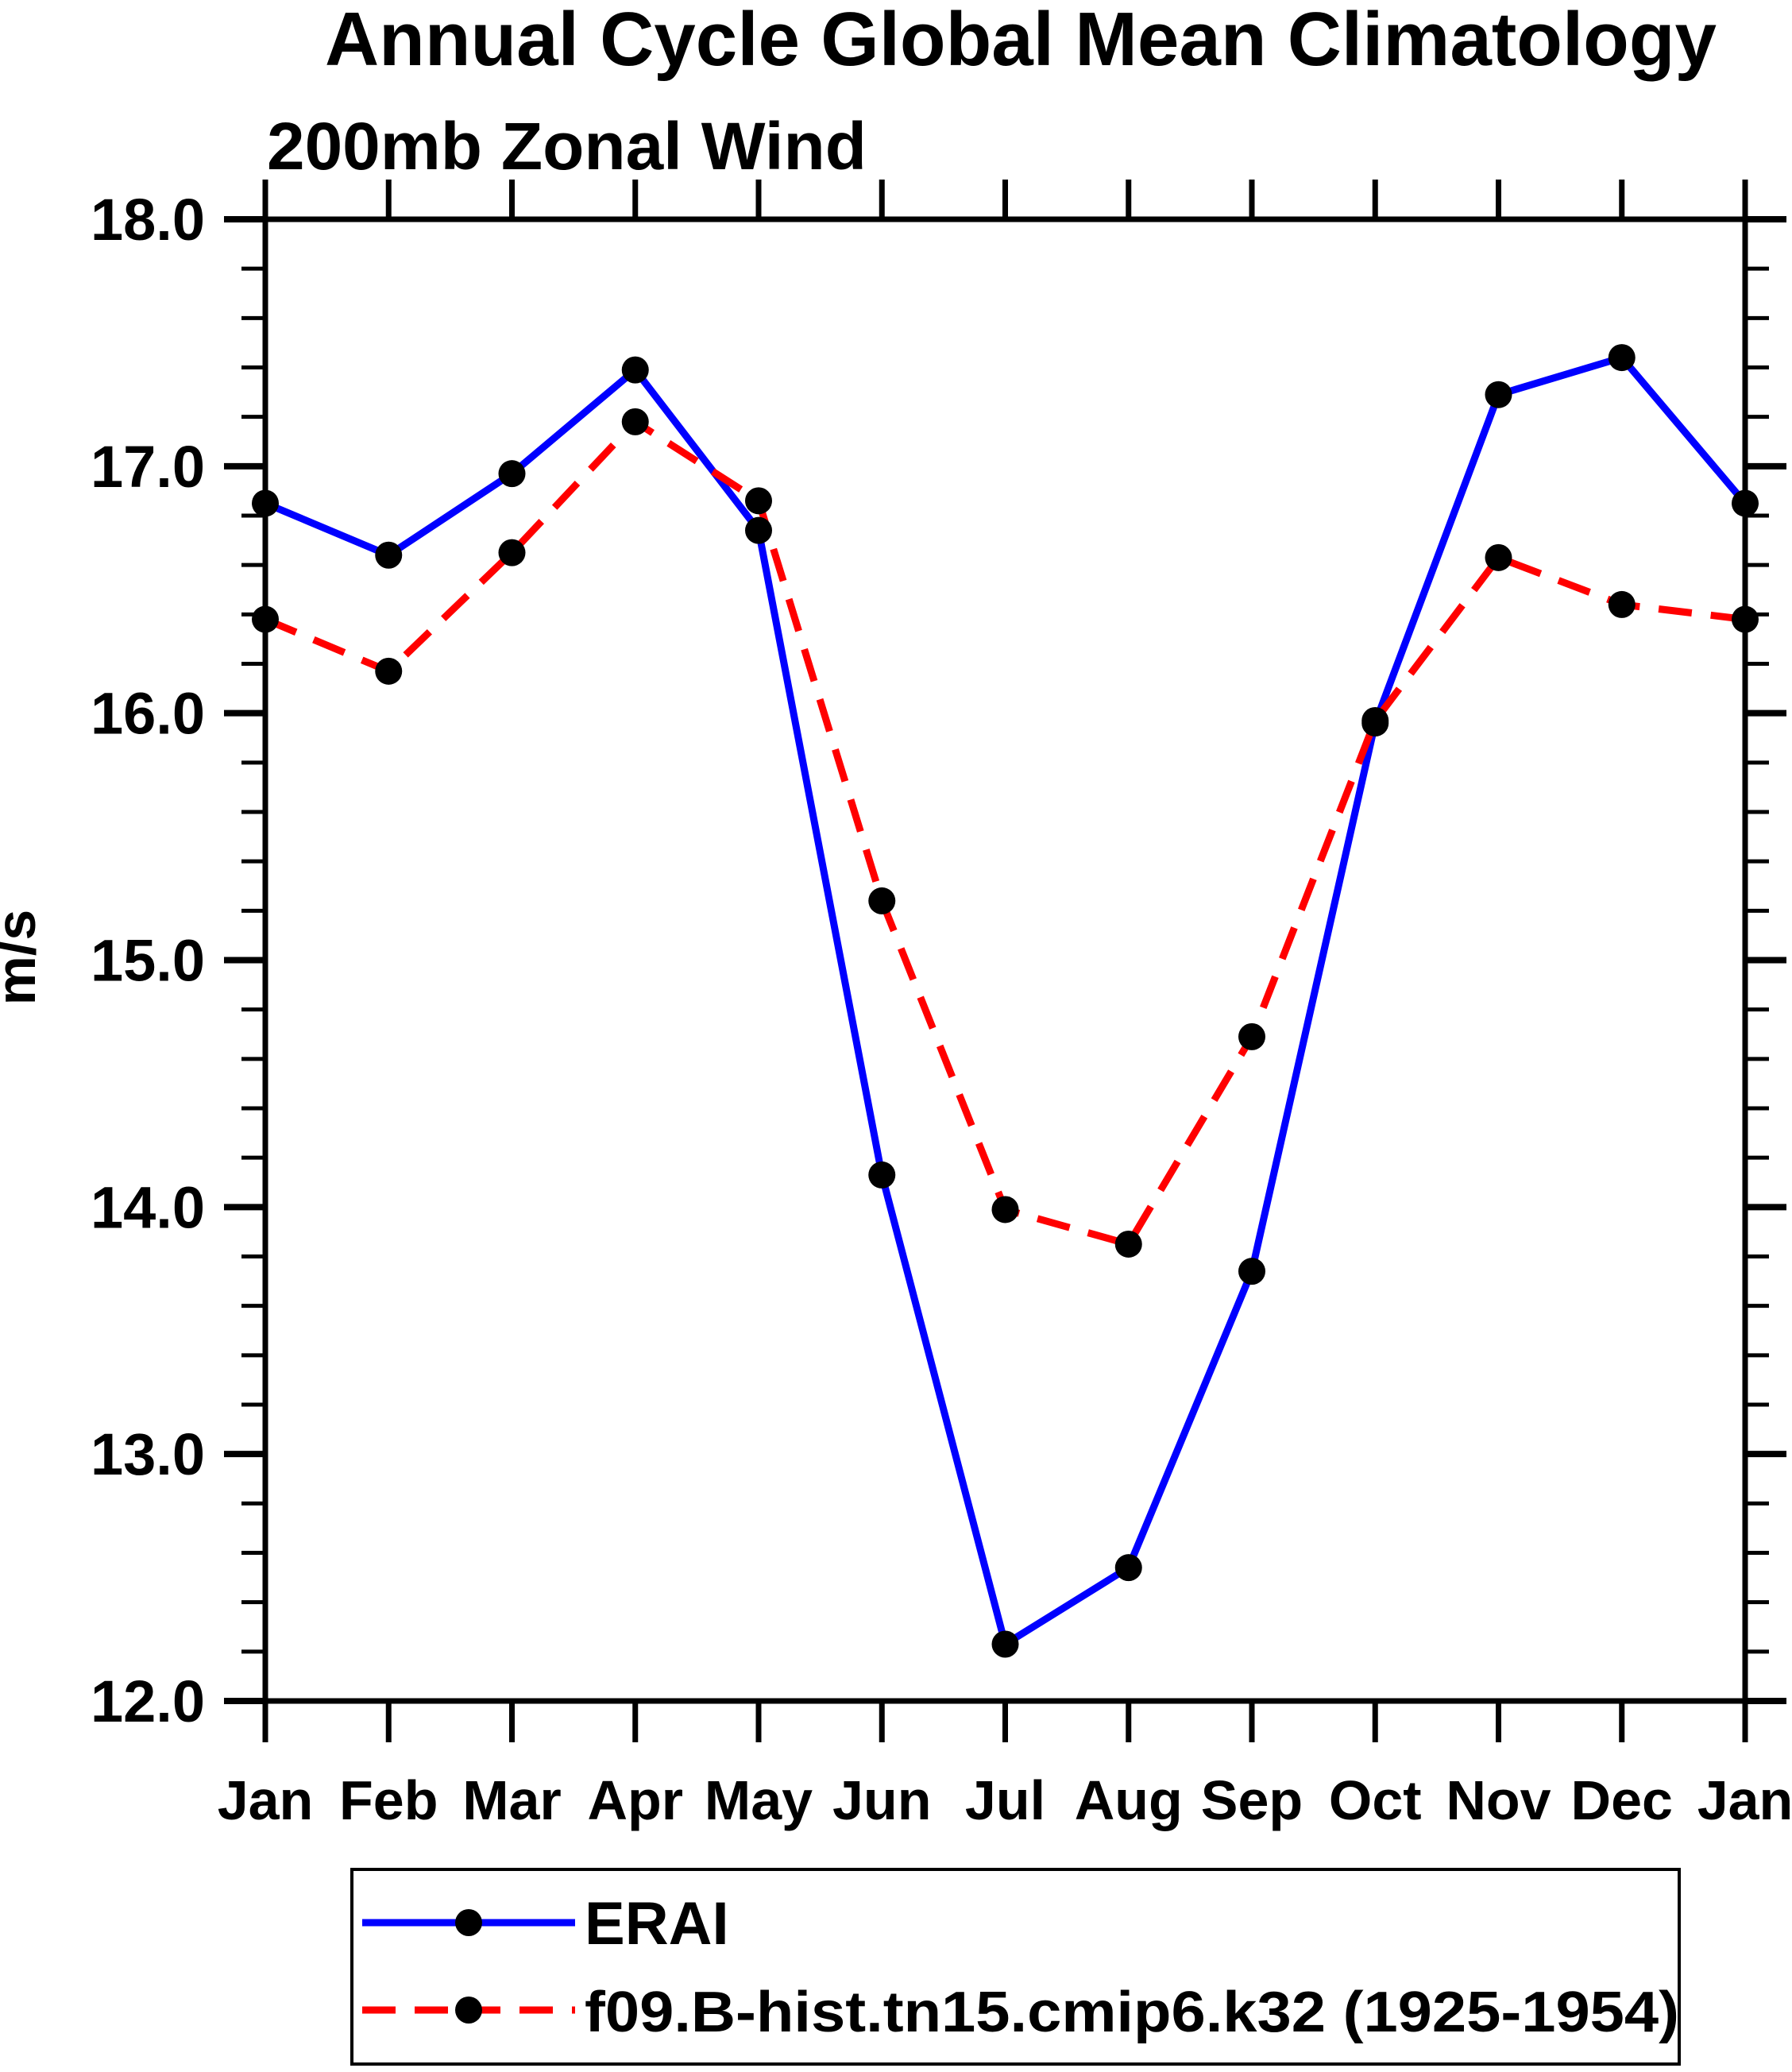  What do you see at coordinates (567, 146) in the screenshot?
I see `chart-subtitle: 200mb Zonal Wind` at bounding box center [567, 146].